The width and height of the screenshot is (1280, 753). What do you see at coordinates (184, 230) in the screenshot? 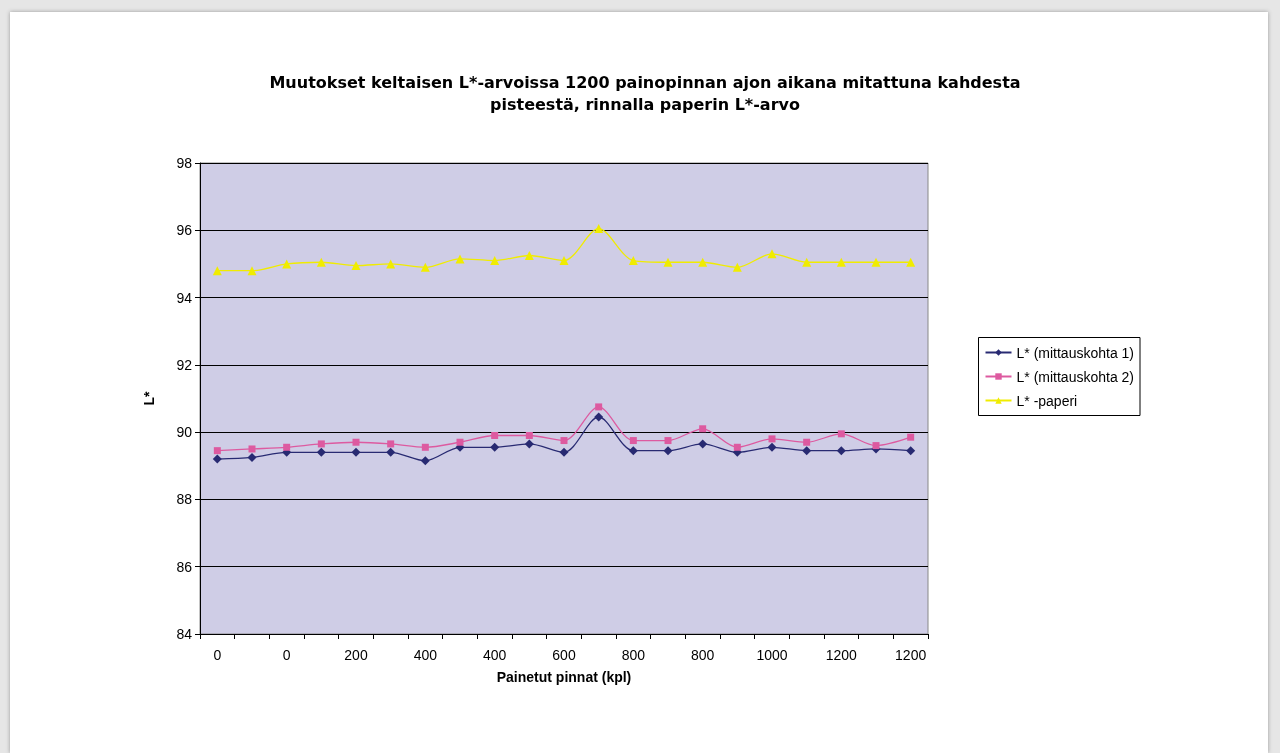
I see `y-tick-label: 96` at bounding box center [184, 230].